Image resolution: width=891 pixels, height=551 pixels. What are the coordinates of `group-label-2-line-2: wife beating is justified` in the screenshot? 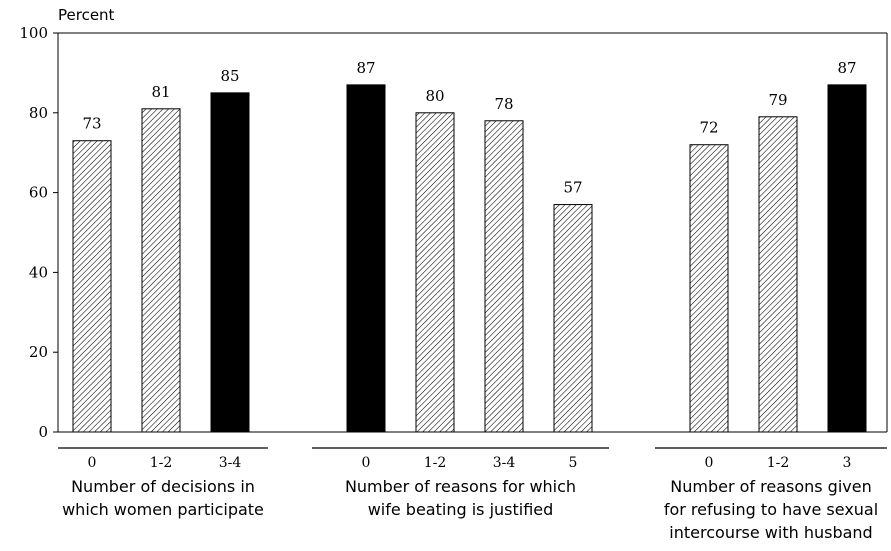 It's located at (461, 509).